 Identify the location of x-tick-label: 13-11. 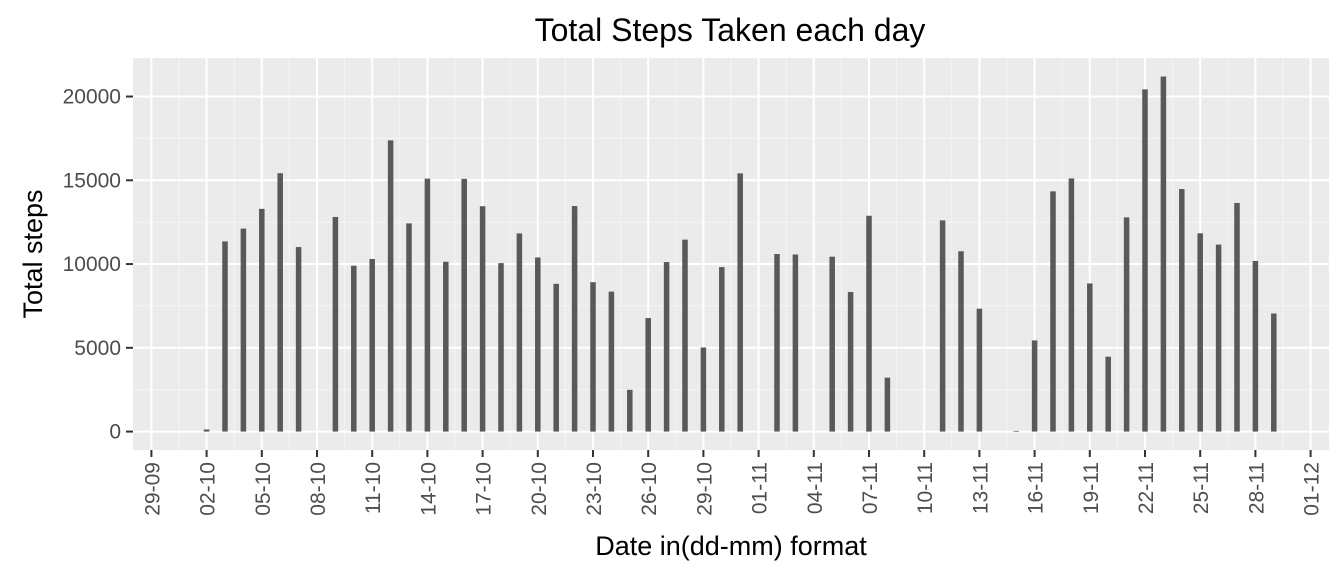
(980, 488).